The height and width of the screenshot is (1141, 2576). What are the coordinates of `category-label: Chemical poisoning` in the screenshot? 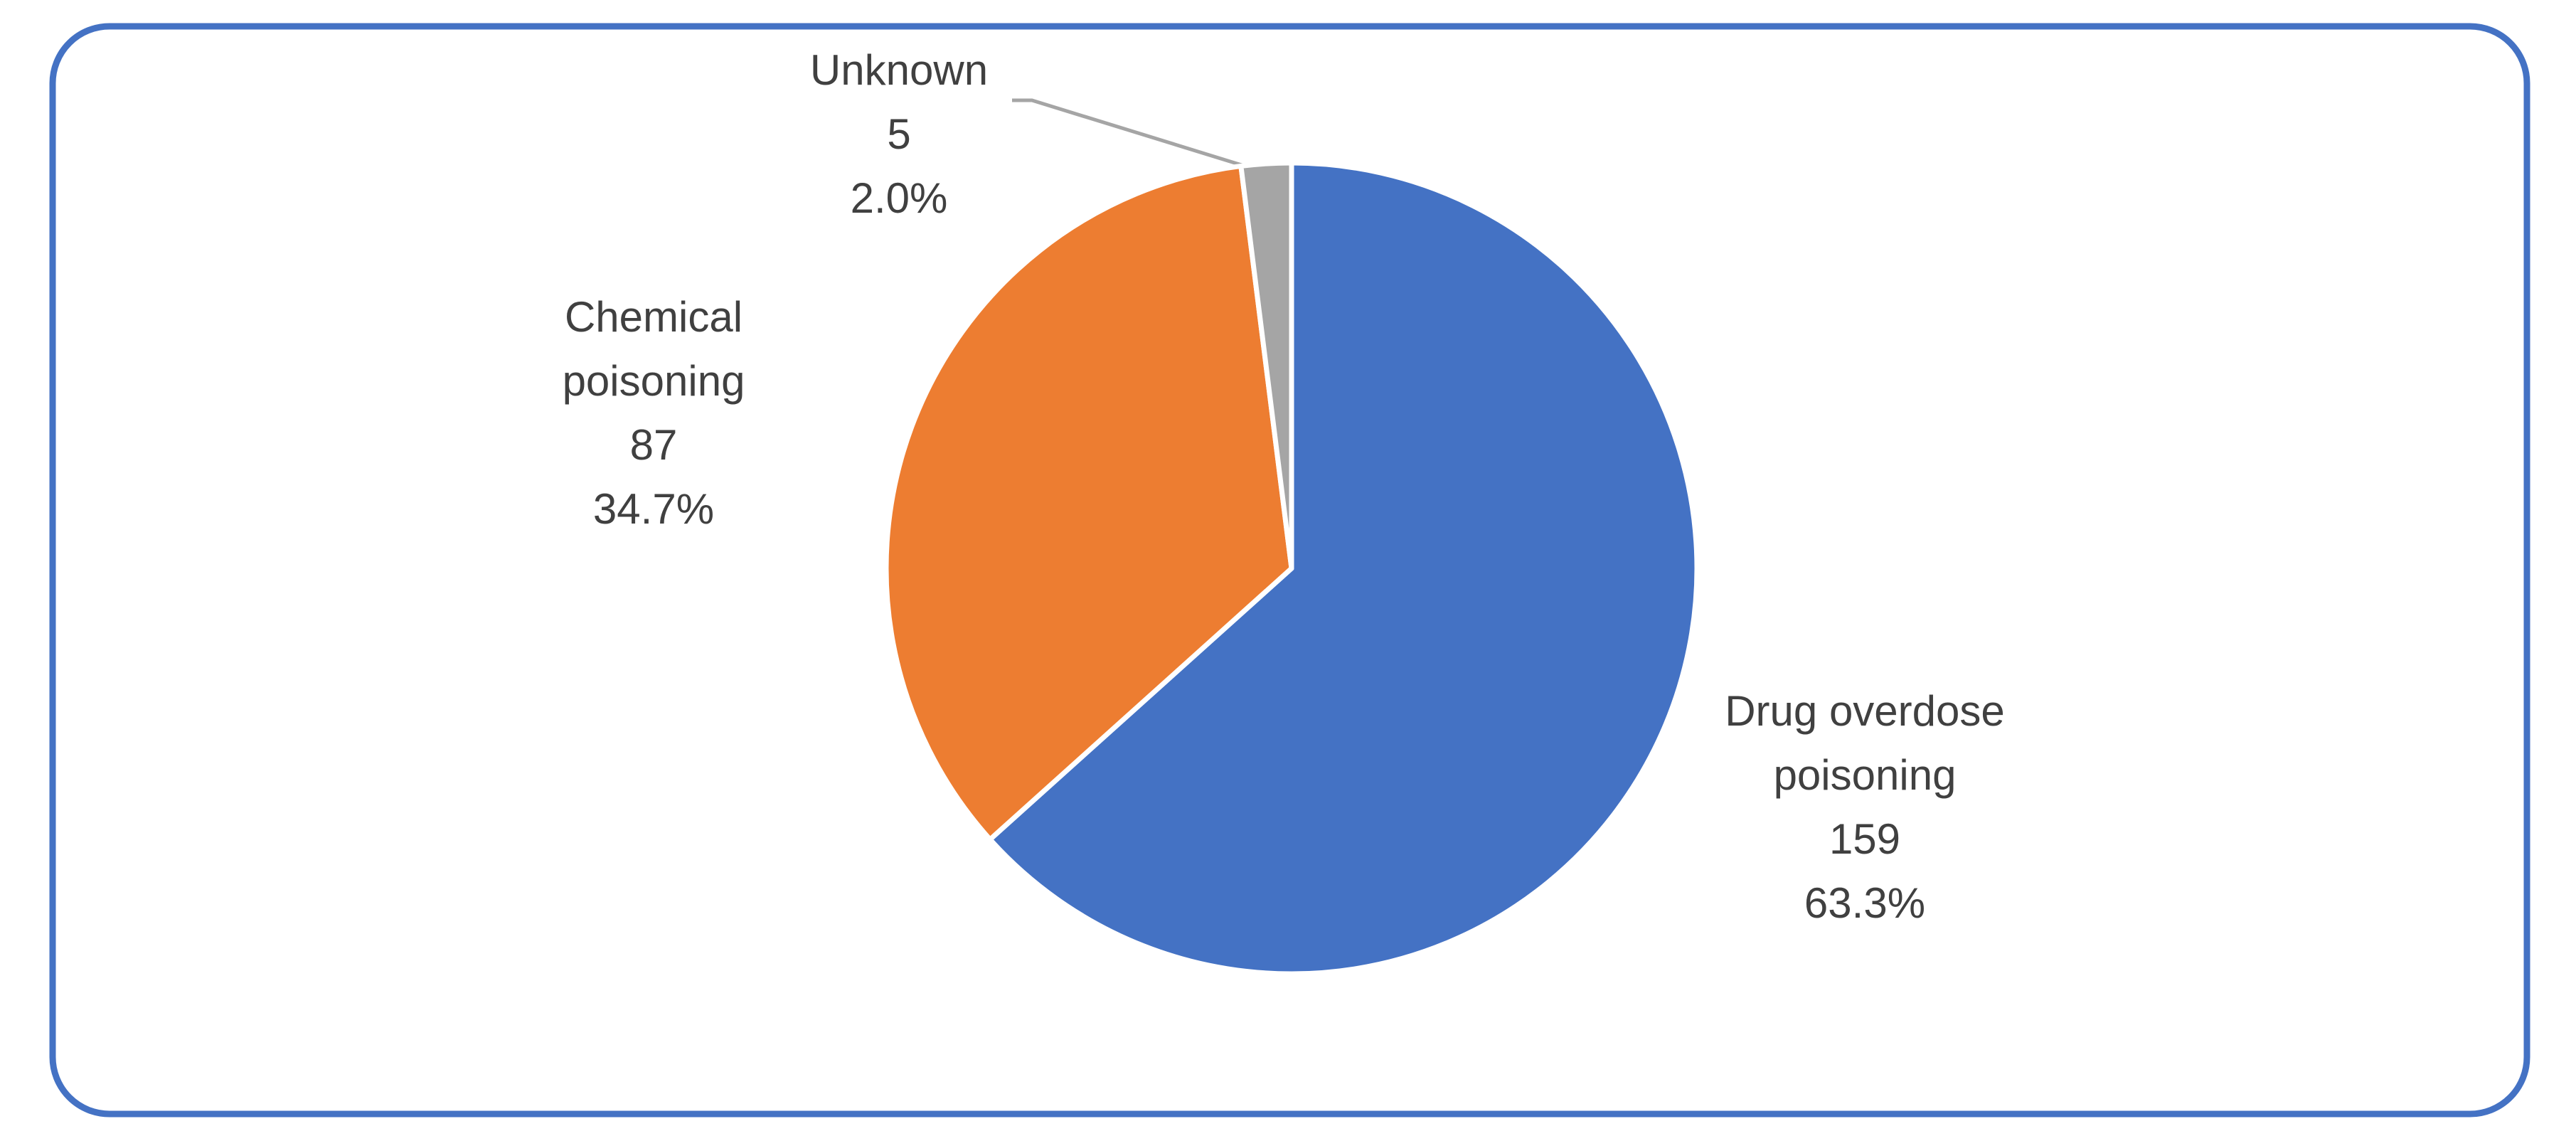 It's located at (653, 349).